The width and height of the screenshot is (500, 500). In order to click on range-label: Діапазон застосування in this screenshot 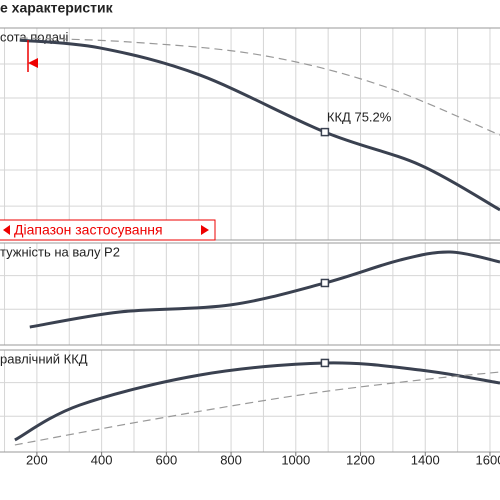, I will do `click(88, 230)`.